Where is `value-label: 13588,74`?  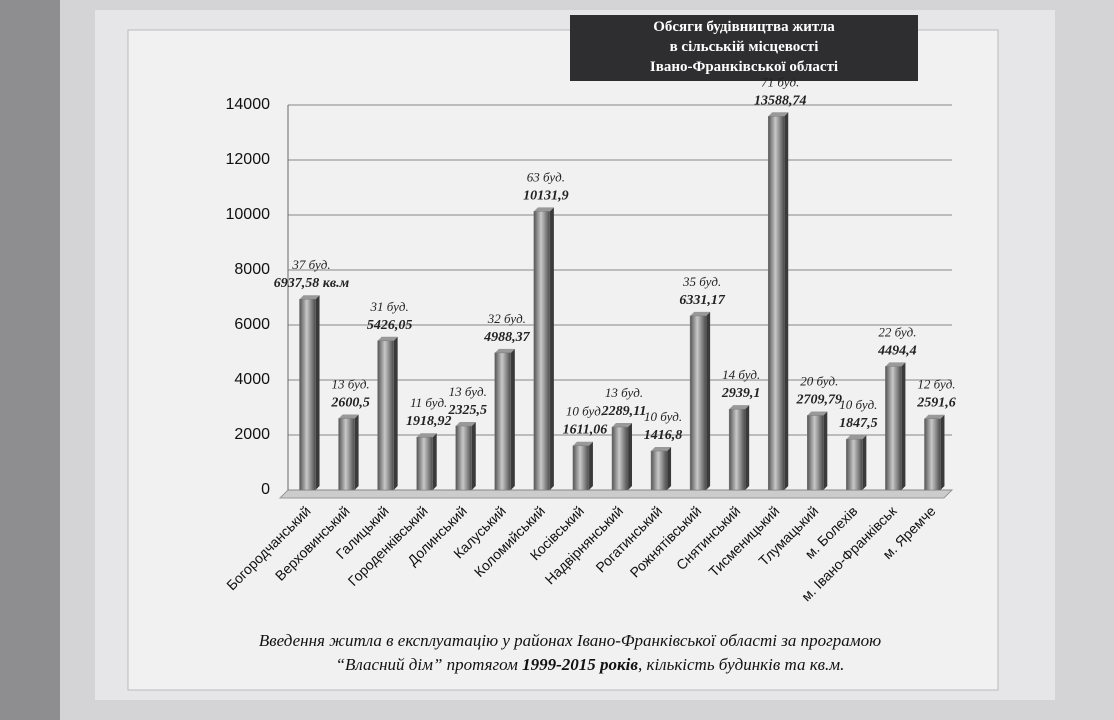 value-label: 13588,74 is located at coordinates (780, 100).